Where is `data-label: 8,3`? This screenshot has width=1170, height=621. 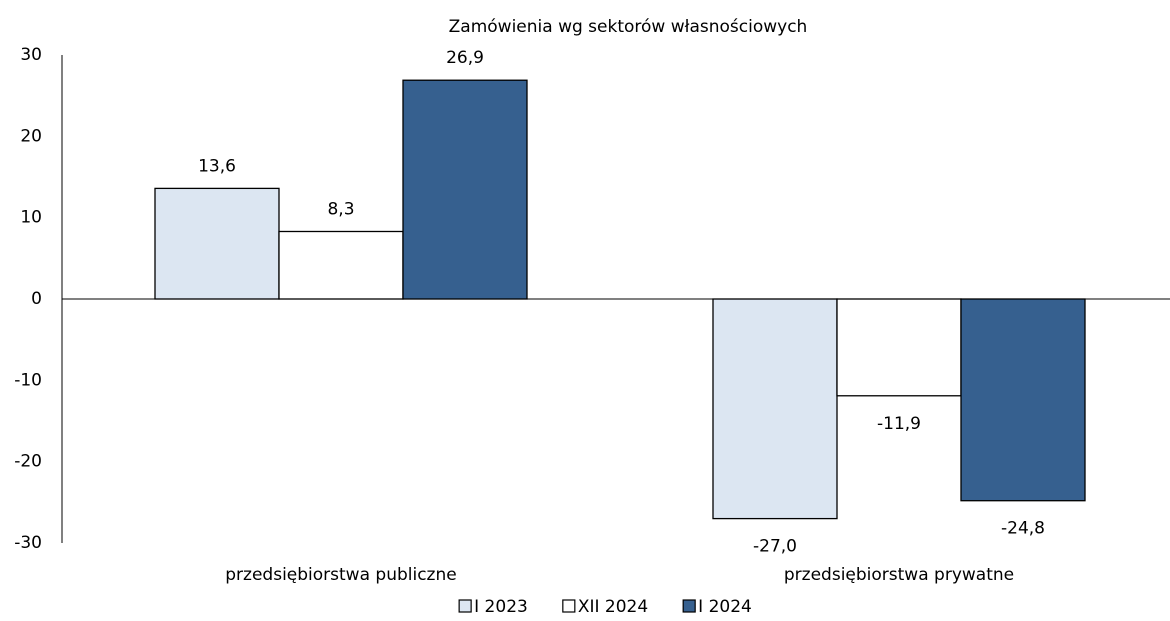
data-label: 8,3 is located at coordinates (340, 209).